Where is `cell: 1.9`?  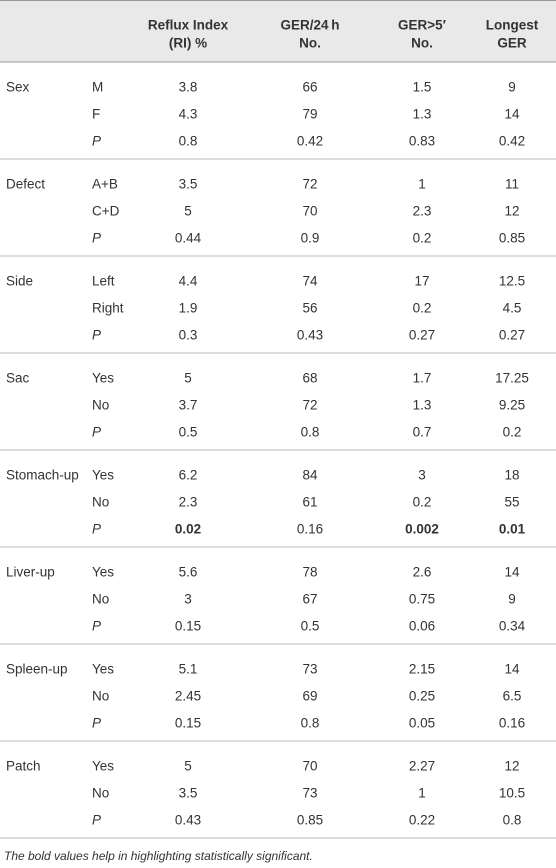 cell: 1.9 is located at coordinates (188, 308).